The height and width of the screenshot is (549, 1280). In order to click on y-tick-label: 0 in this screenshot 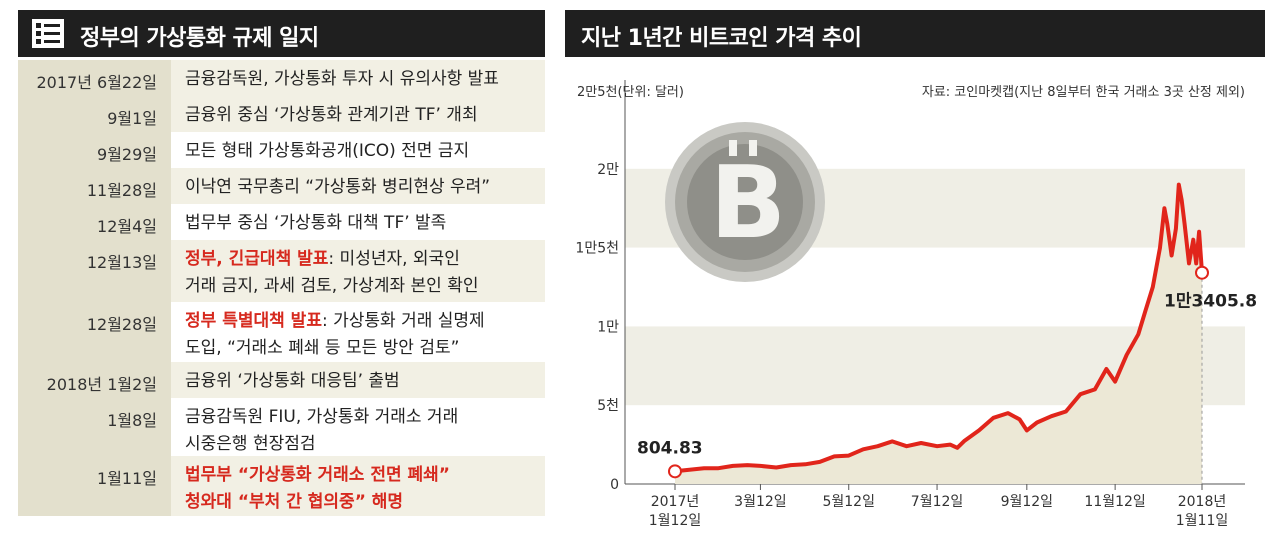, I will do `click(614, 485)`.